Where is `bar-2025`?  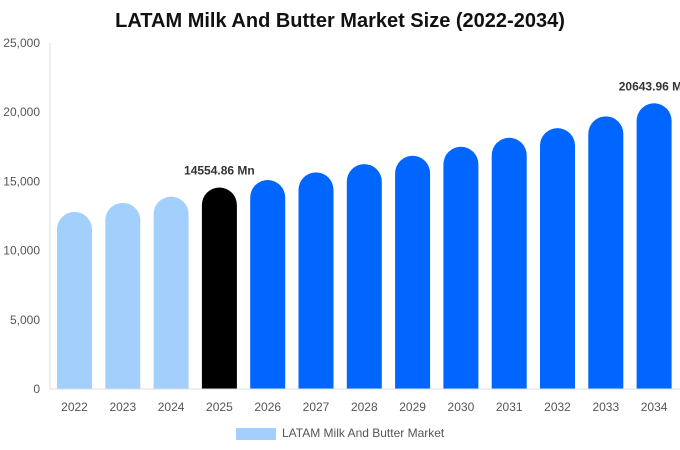 bar-2025 is located at coordinates (219, 288).